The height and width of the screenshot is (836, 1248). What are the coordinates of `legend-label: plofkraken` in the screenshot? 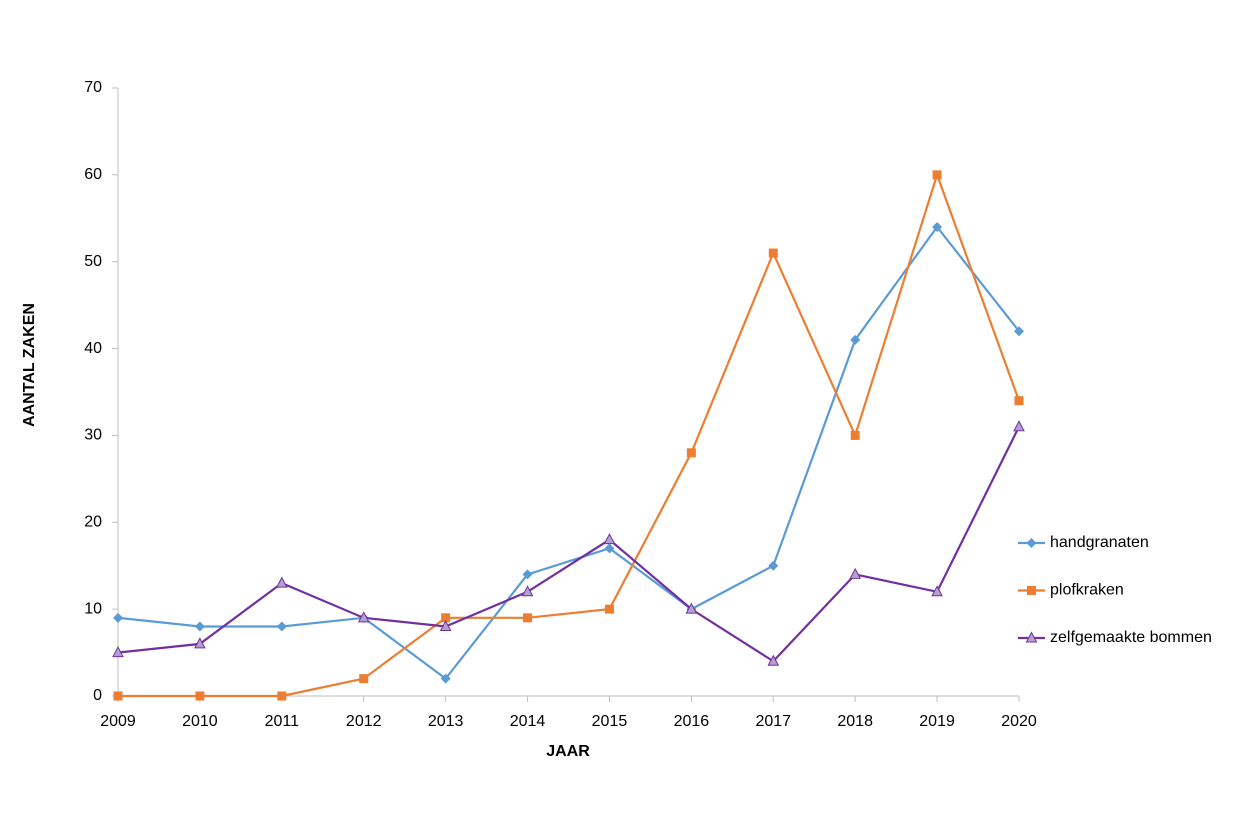 It's located at (1087, 590).